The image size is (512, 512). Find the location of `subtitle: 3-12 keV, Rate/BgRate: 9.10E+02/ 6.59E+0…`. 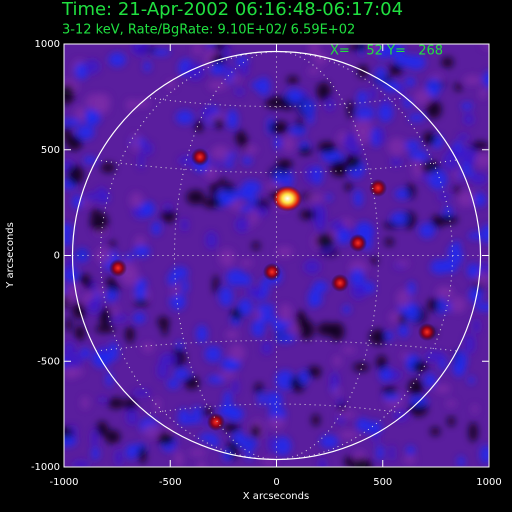

subtitle: 3-12 keV, Rate/BgRate: 9.10E+02/ 6.59E+0… is located at coordinates (208, 30).